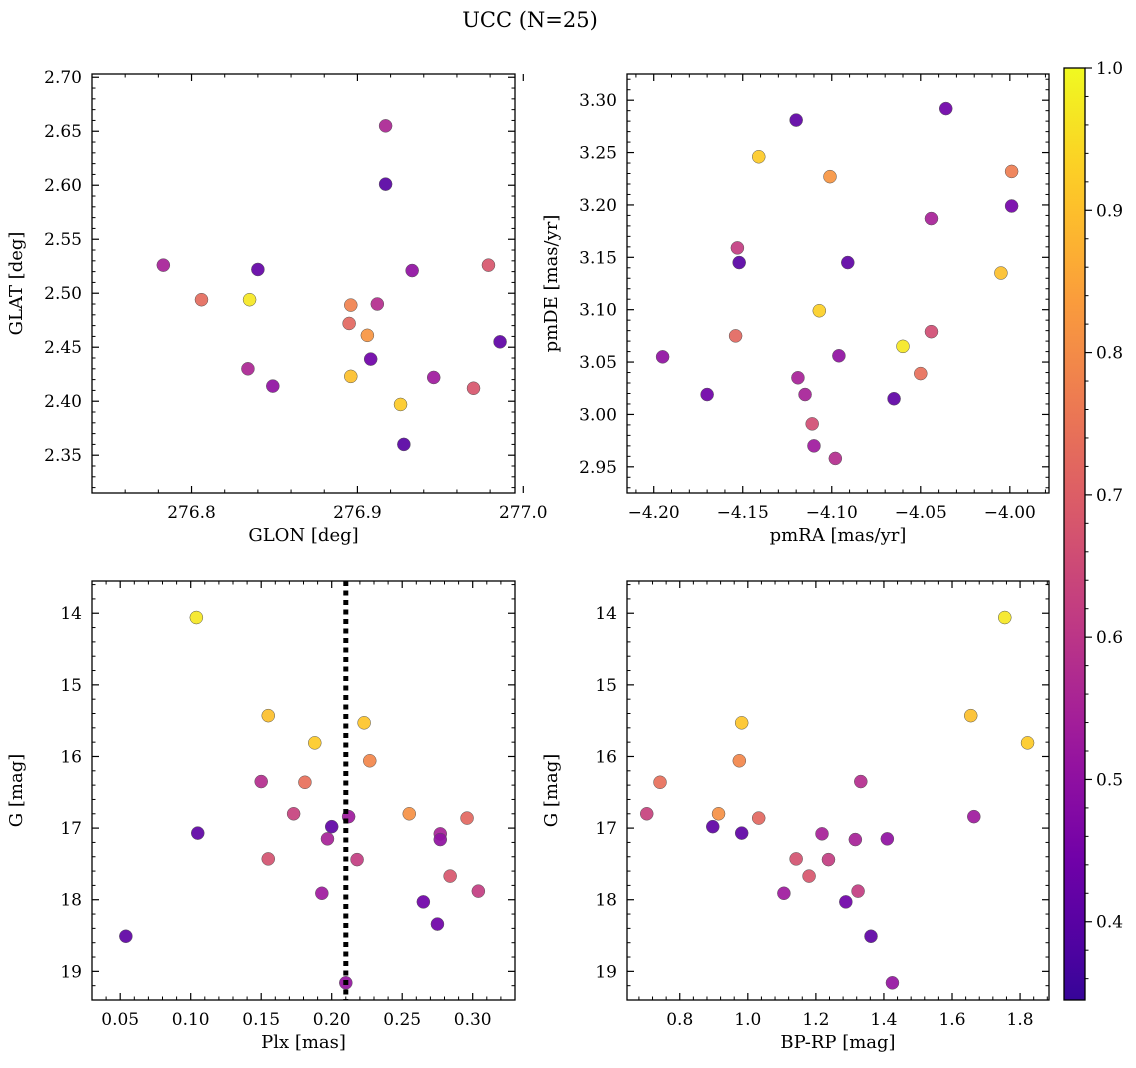 This screenshot has width=1136, height=1068. I want to click on x-axis-label: GLON [deg], so click(303, 535).